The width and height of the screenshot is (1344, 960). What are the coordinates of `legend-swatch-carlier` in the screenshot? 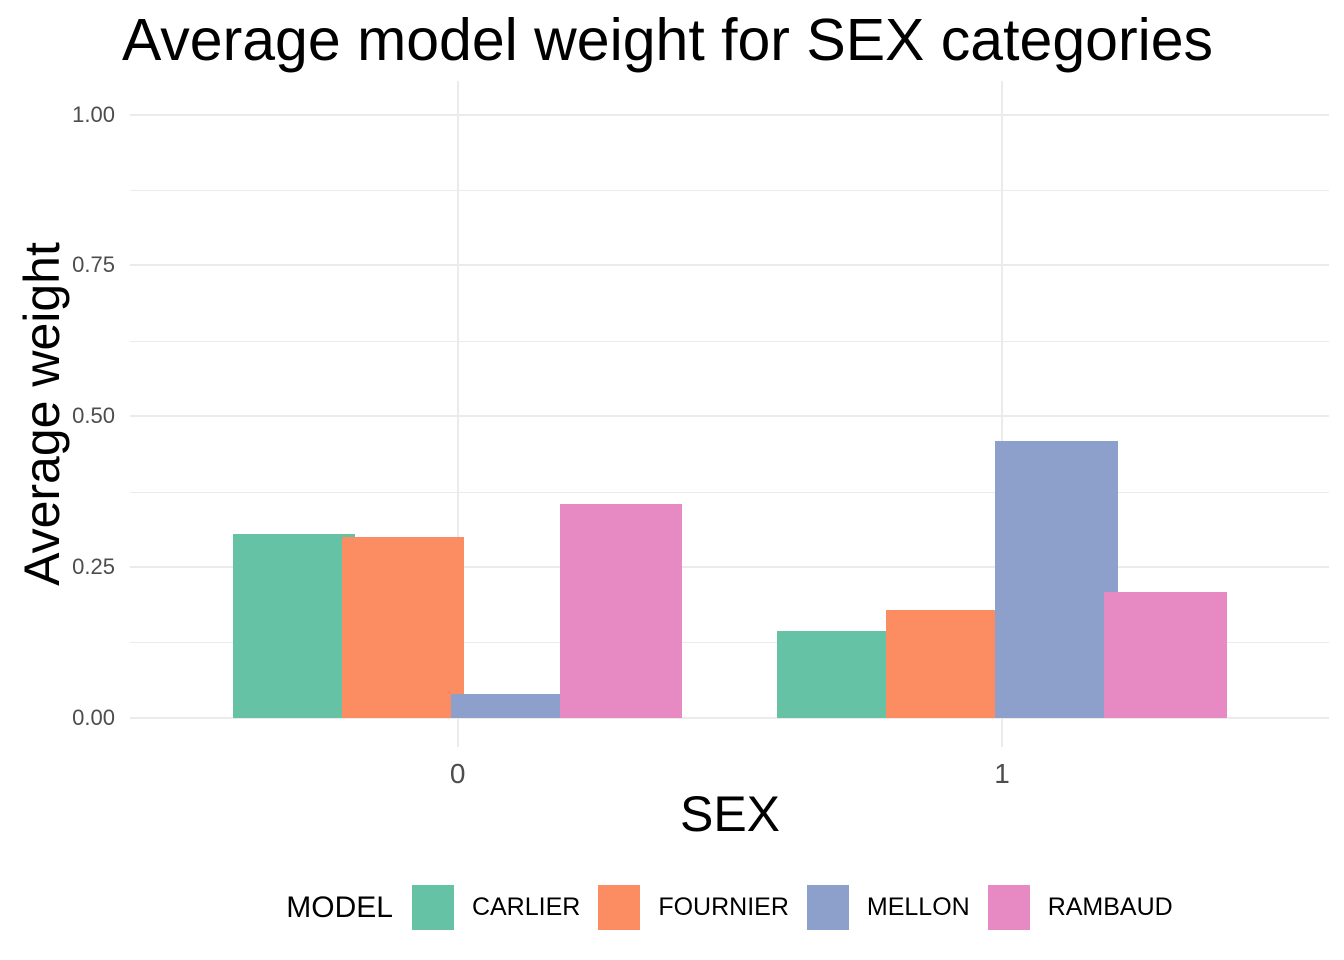 It's located at (432, 907).